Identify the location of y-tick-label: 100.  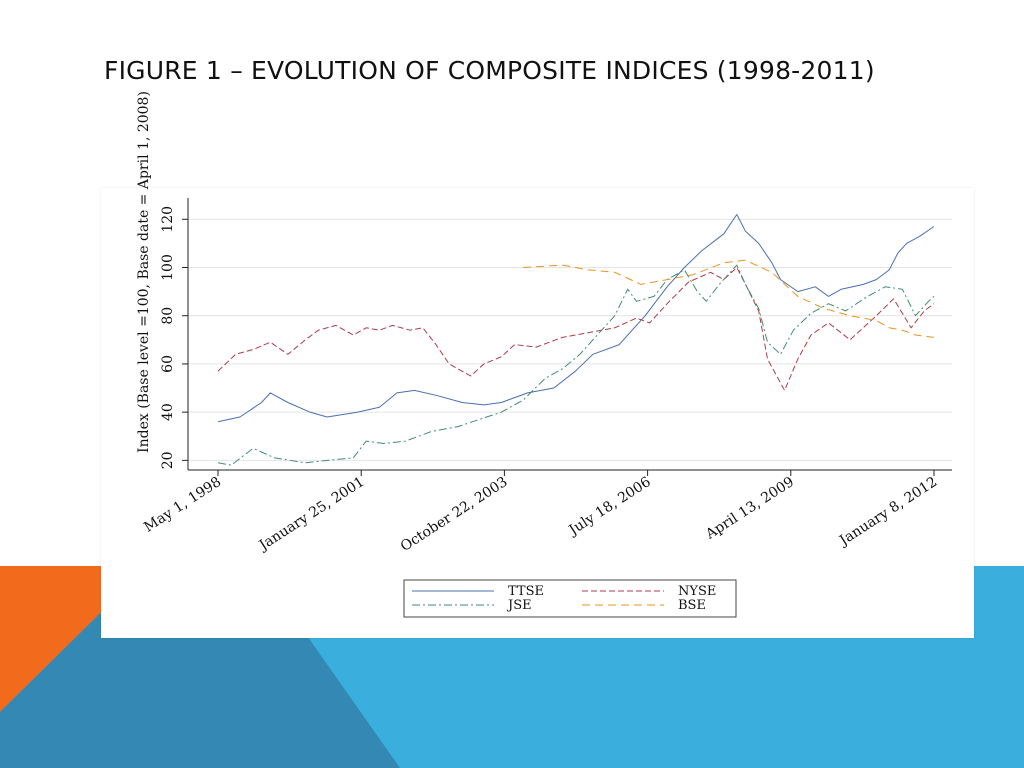
(168, 267).